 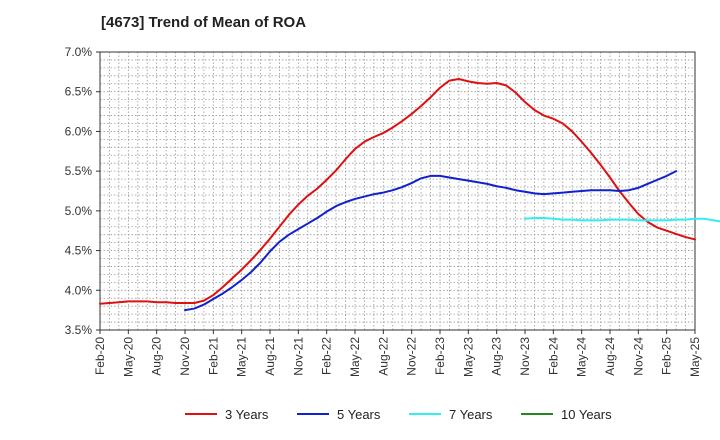 What do you see at coordinates (412, 356) in the screenshot?
I see `x-tick-label: Nov-22` at bounding box center [412, 356].